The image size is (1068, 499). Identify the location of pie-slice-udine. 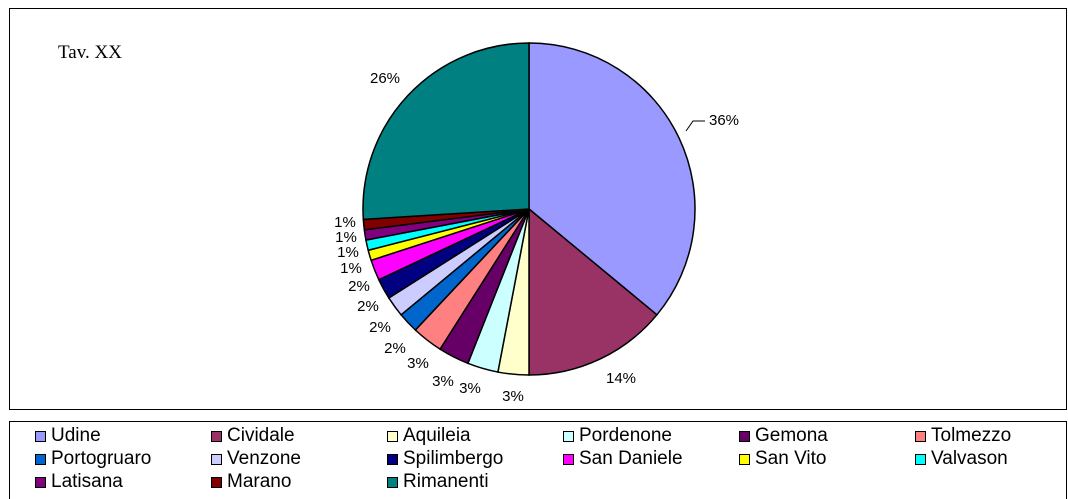
(612, 179).